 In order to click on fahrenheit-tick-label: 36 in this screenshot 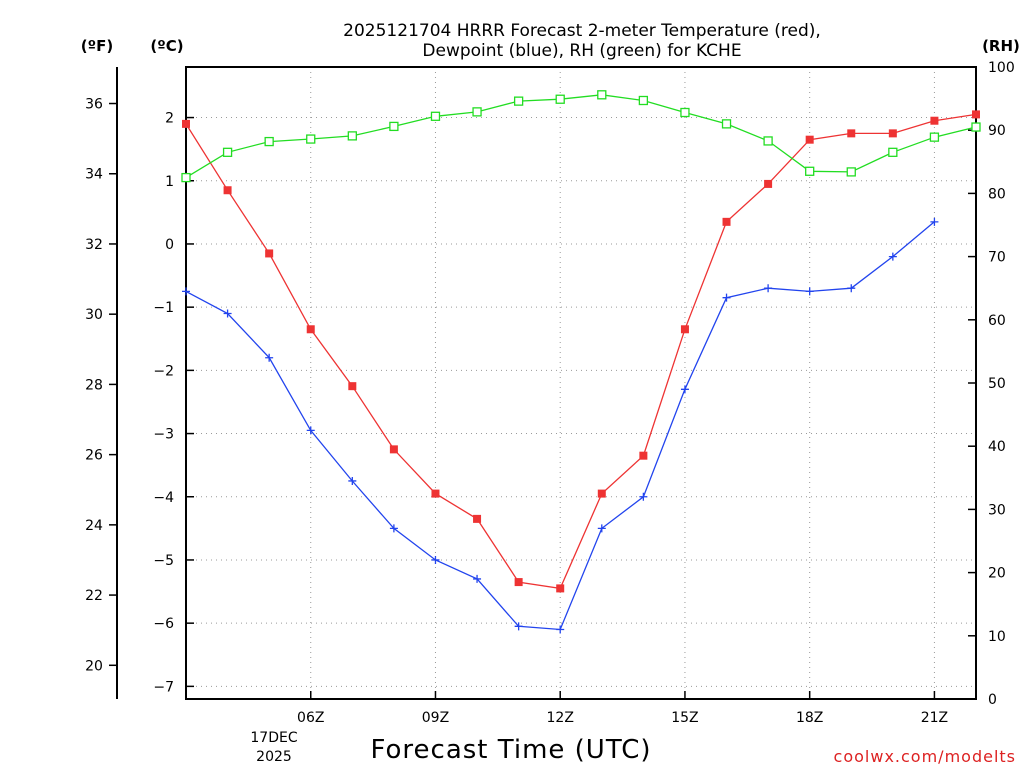, I will do `click(94, 105)`.